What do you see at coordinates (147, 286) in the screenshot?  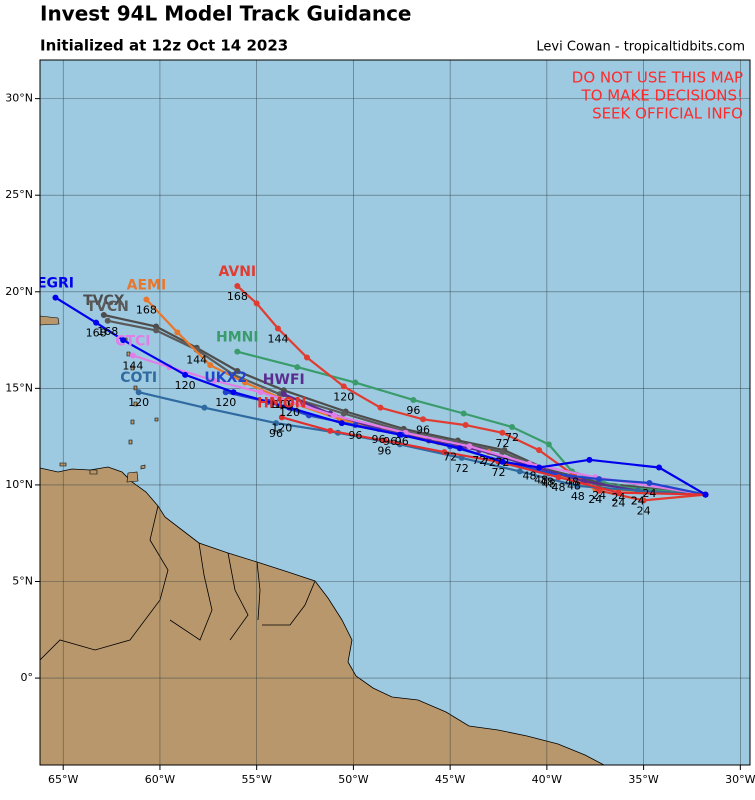 I see `model-label: AEMI` at bounding box center [147, 286].